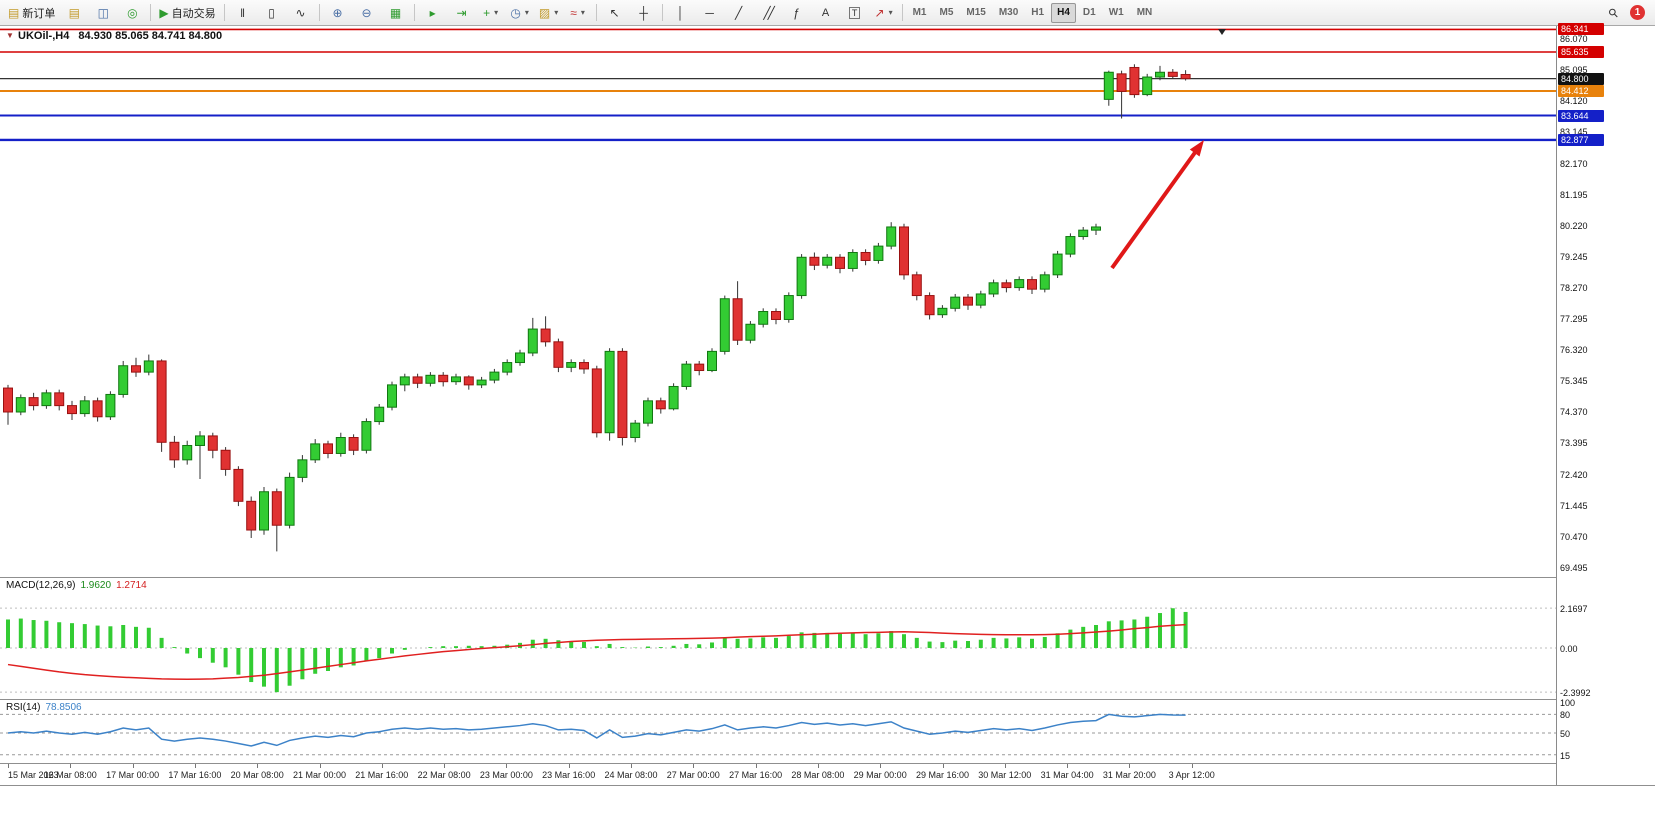  What do you see at coordinates (1008, 12) in the screenshot?
I see `timeframe-m30: M30` at bounding box center [1008, 12].